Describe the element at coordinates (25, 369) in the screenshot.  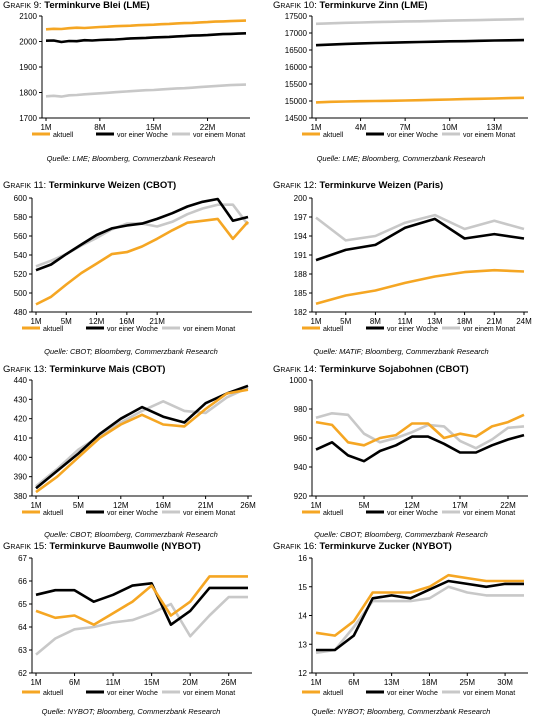
I see `chart-number: Grafik 13:` at that location.